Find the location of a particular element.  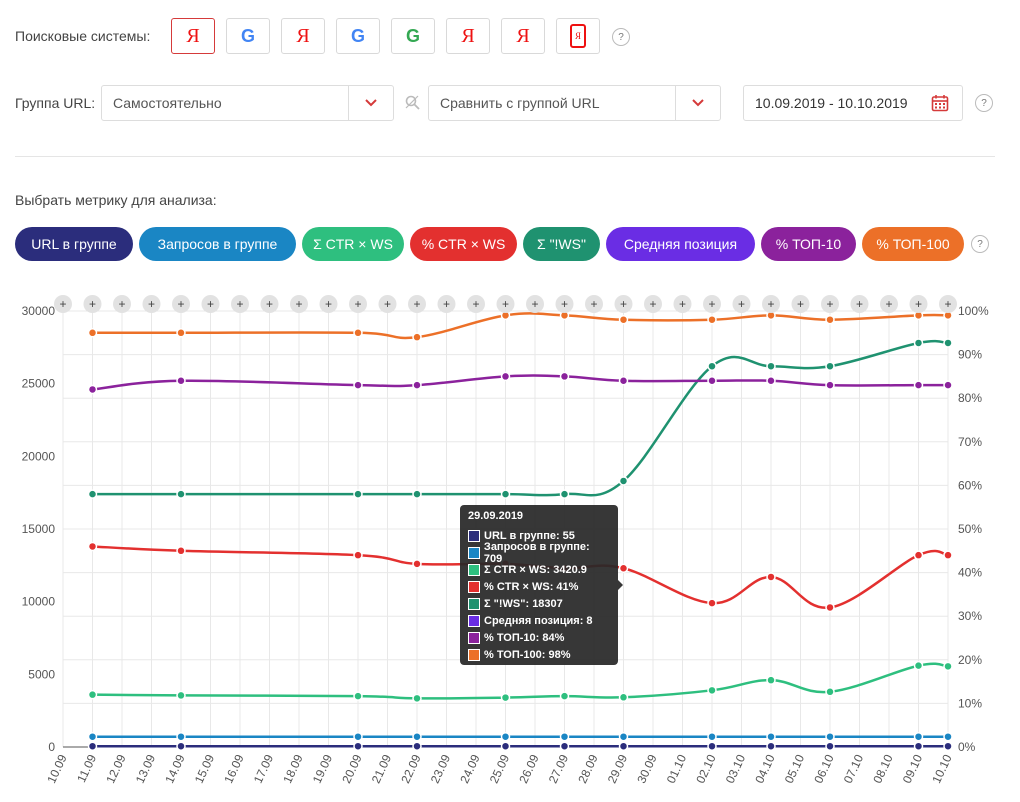

engine-button-yandex-2: Я is located at coordinates (303, 36).